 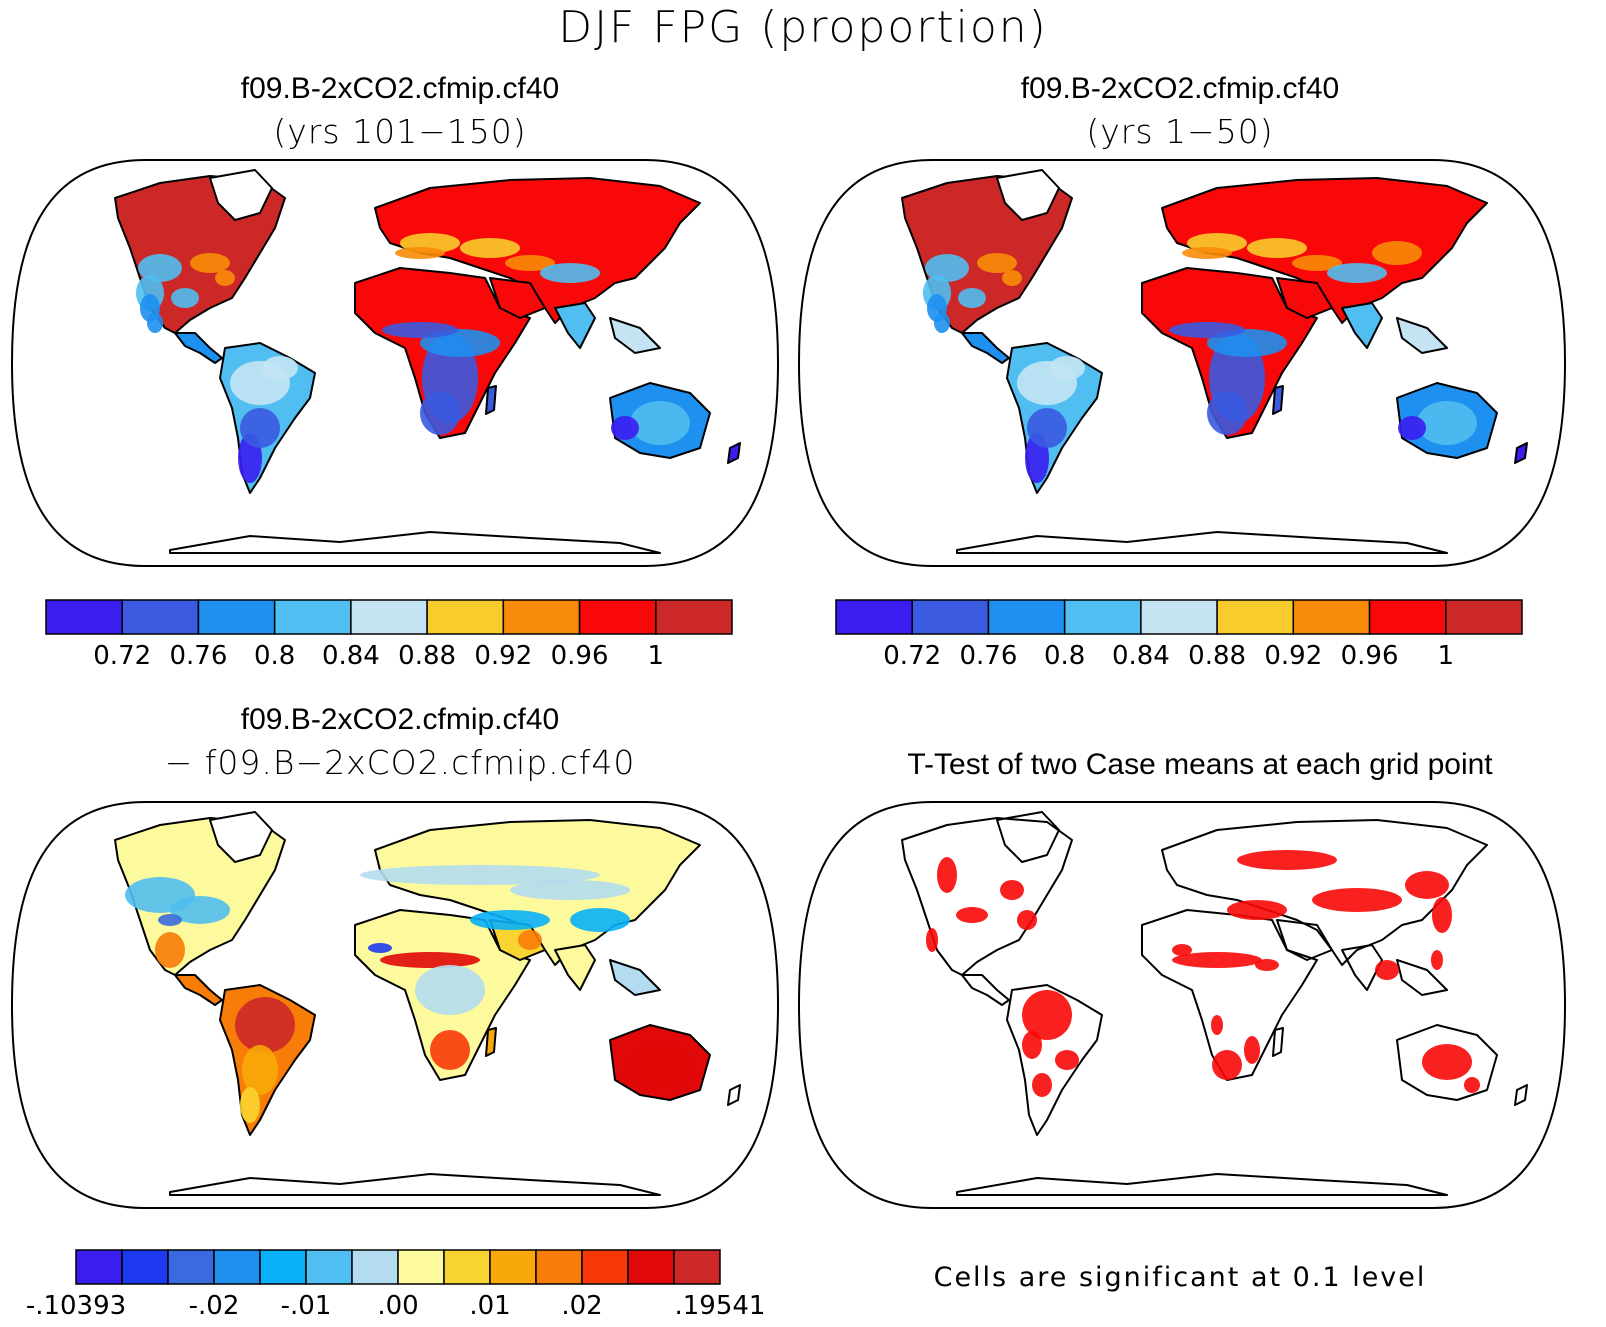 I want to click on colorbar-1-tick-label: 0.76, so click(x=198, y=656).